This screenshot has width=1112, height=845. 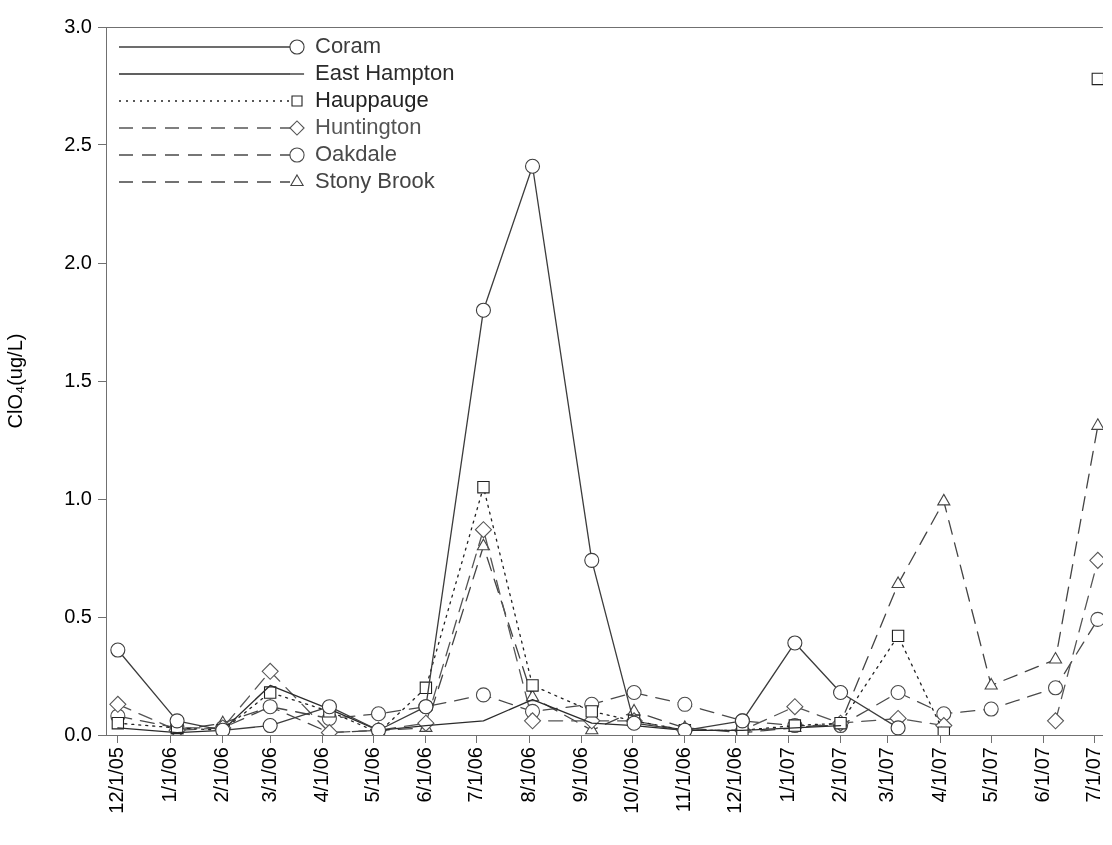 What do you see at coordinates (580, 775) in the screenshot?
I see `x-tick-label: 9/1/06` at bounding box center [580, 775].